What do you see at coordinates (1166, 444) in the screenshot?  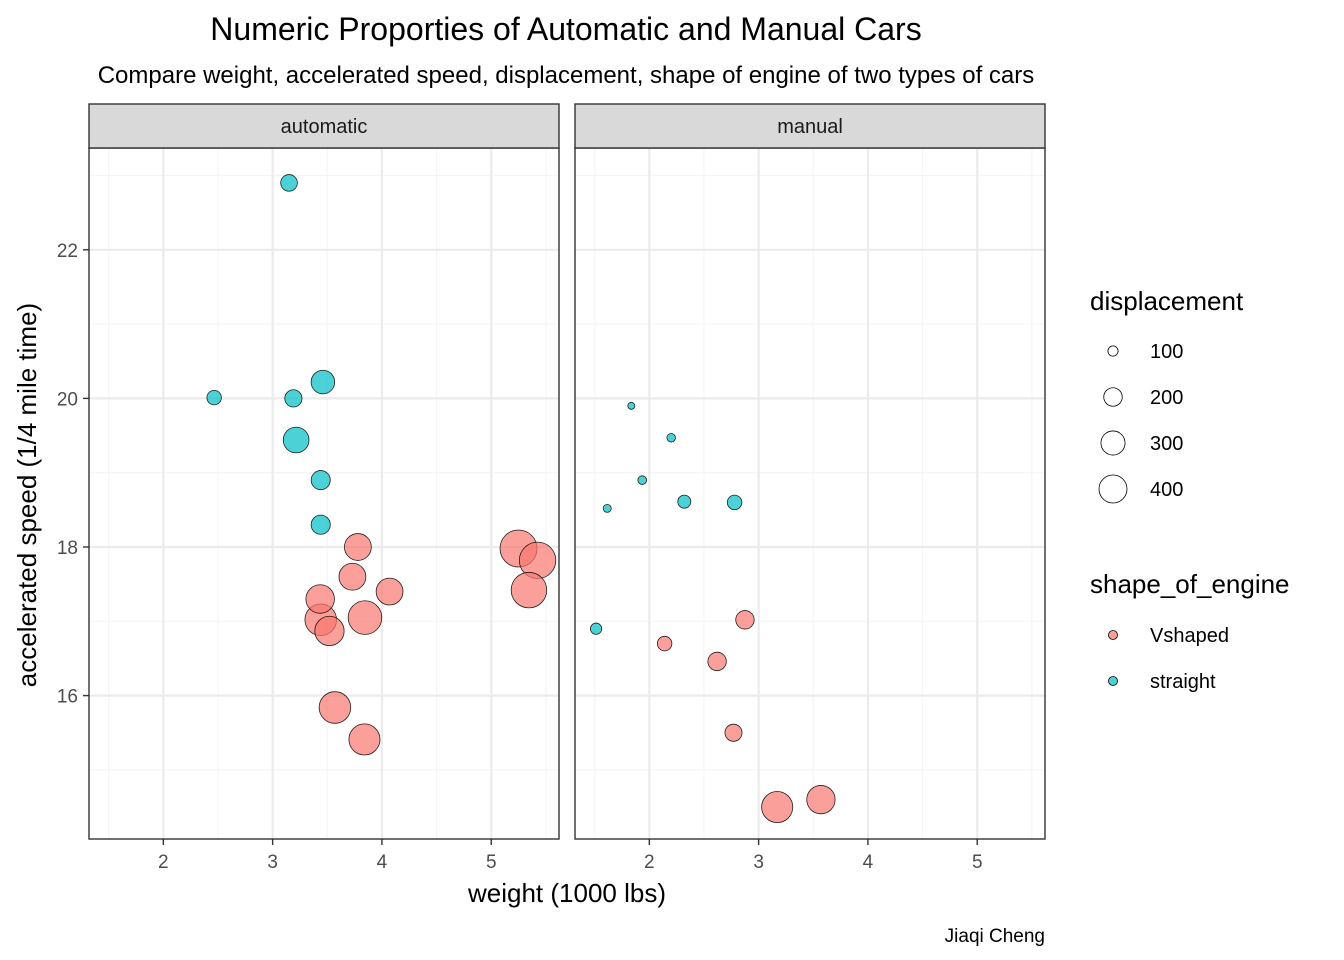 I see `legend-size-label: 300` at bounding box center [1166, 444].